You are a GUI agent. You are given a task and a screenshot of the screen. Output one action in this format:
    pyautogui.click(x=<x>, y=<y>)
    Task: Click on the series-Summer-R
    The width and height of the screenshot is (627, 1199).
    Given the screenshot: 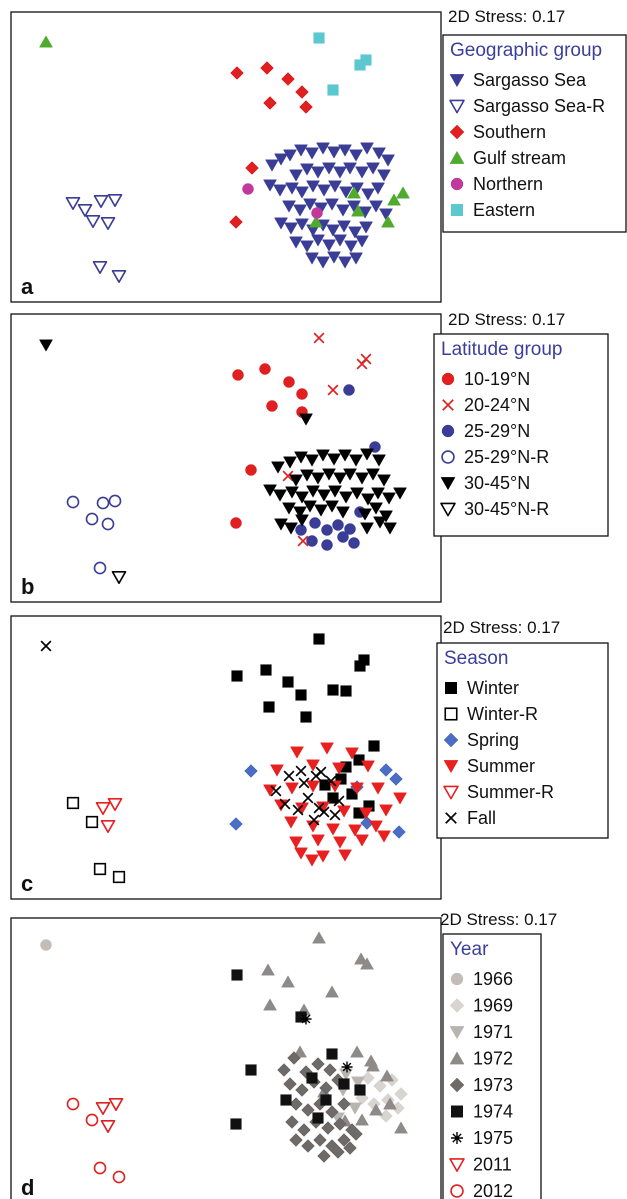 What is the action you would take?
    pyautogui.click(x=109, y=815)
    